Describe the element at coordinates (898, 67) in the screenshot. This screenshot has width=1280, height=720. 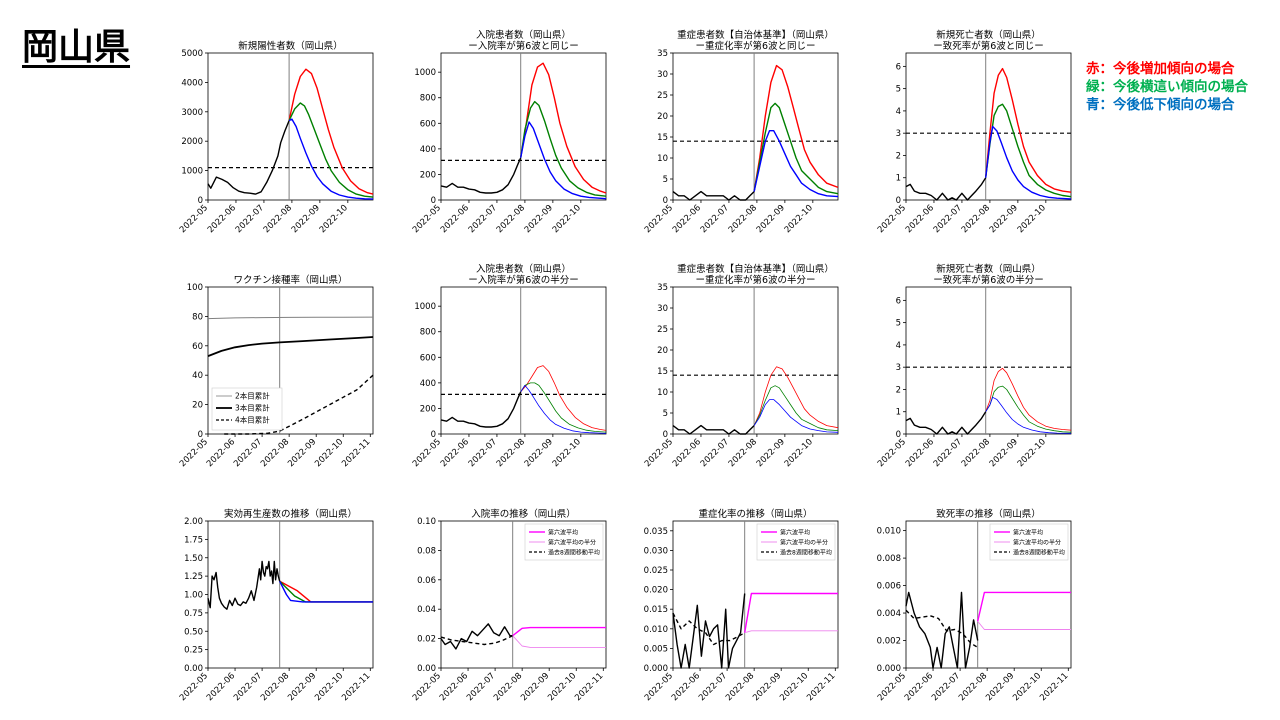
I see `y-tick-label: 6` at that location.